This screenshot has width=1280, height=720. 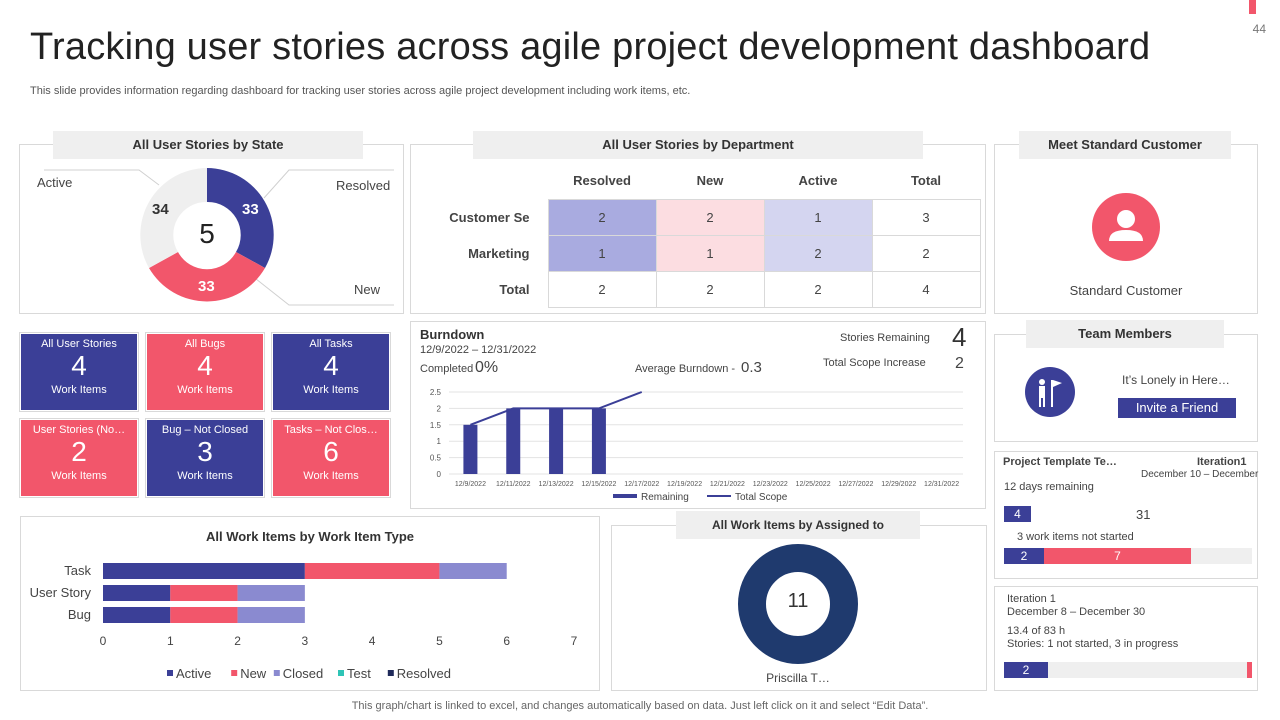 What do you see at coordinates (489, 217) in the screenshot?
I see `dept-row-name: Customer Se` at bounding box center [489, 217].